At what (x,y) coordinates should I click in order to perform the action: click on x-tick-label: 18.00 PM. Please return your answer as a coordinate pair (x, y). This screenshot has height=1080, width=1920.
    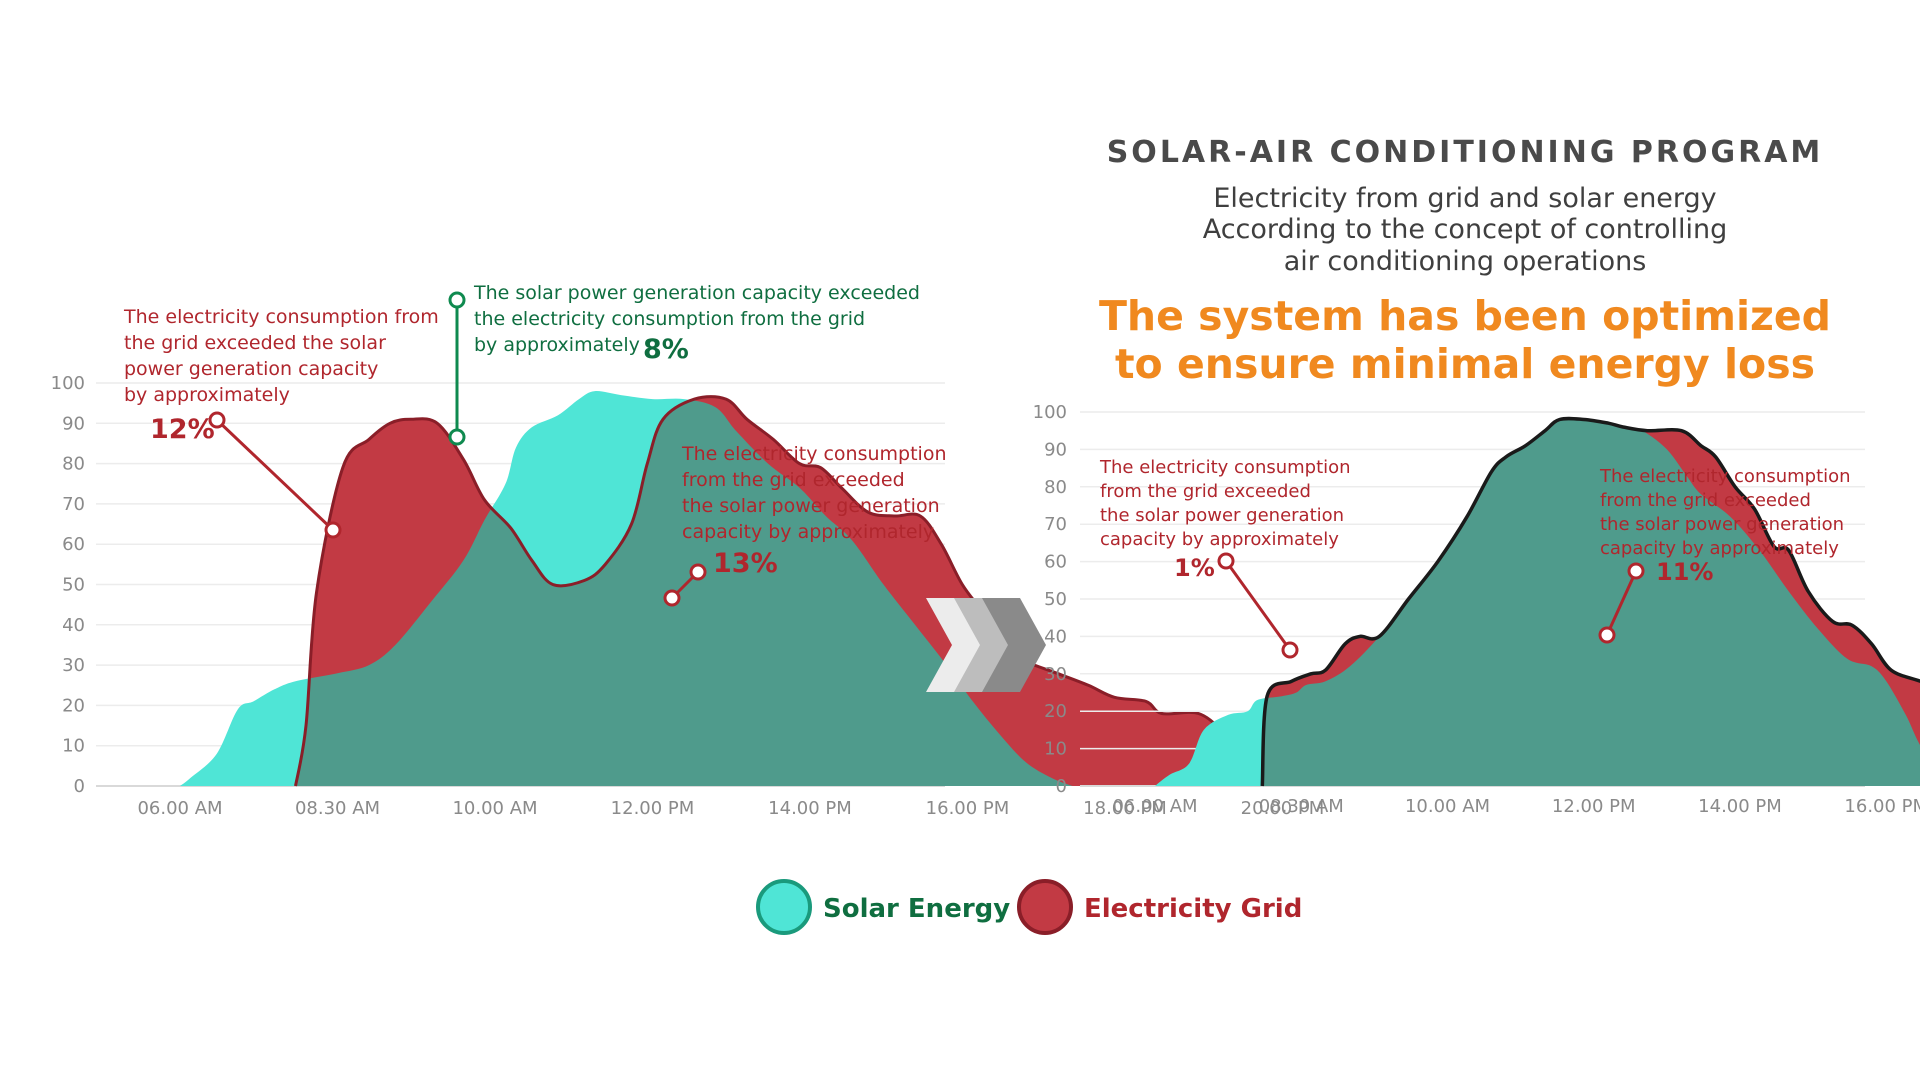
    Looking at the image, I should click on (1125, 808).